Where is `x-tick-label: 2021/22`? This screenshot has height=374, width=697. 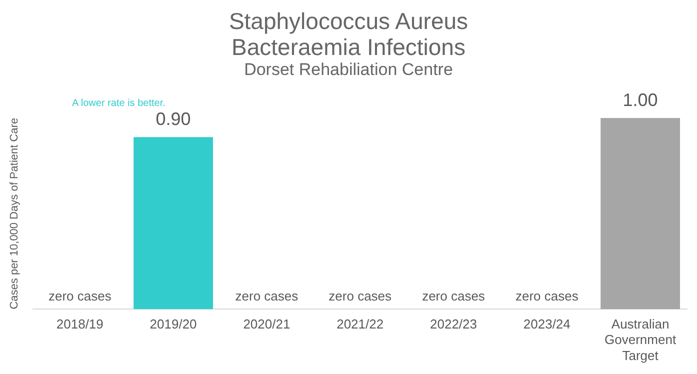
x-tick-label: 2021/22 is located at coordinates (360, 324).